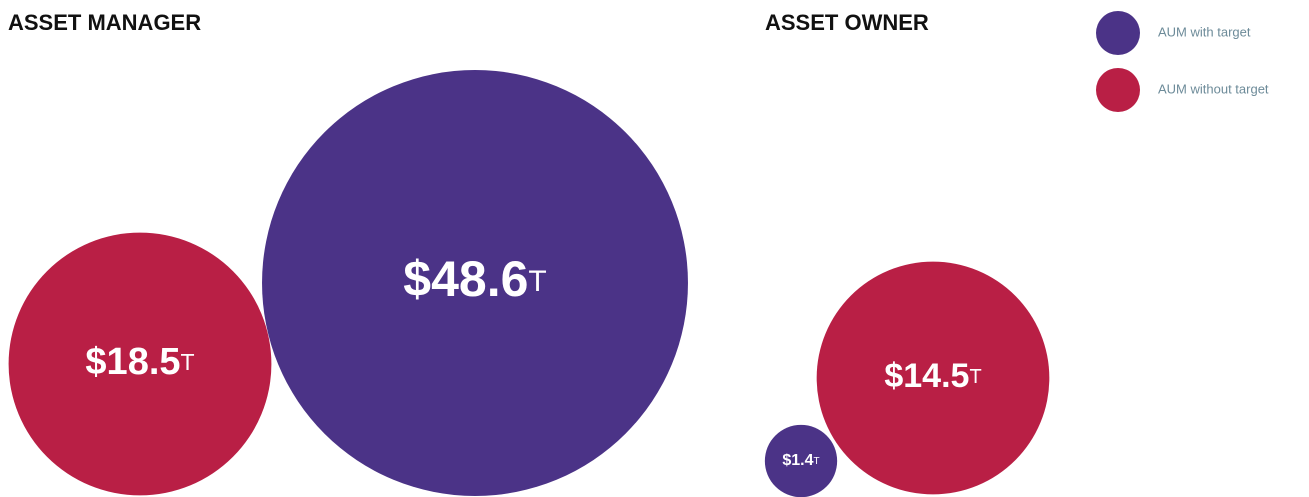 This screenshot has height=497, width=1309. I want to click on data-label: $1.4T, so click(800, 460).